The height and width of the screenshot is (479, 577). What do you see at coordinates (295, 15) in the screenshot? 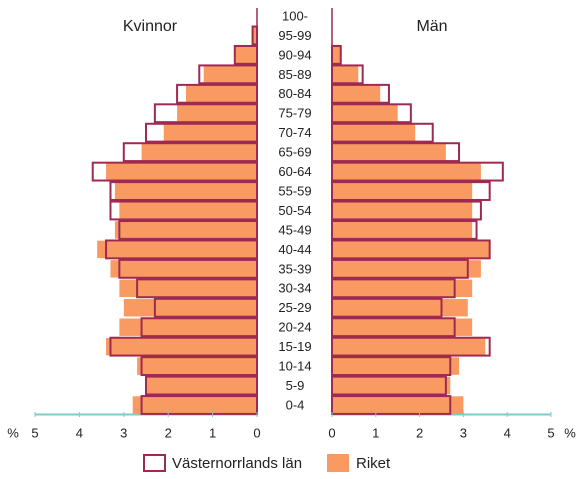
I see `category-label: 100-` at bounding box center [295, 15].